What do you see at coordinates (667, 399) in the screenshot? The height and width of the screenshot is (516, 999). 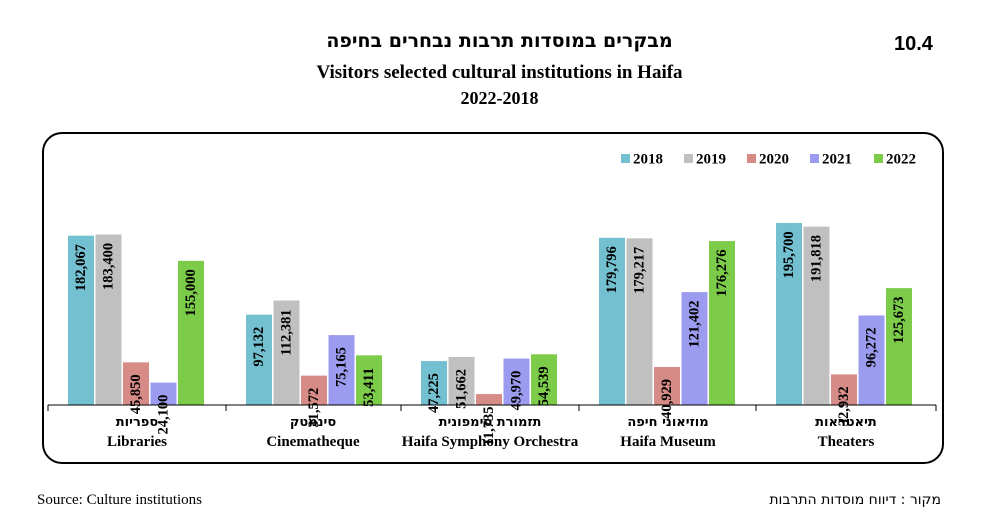 I see `data-label: 40,929` at bounding box center [667, 399].